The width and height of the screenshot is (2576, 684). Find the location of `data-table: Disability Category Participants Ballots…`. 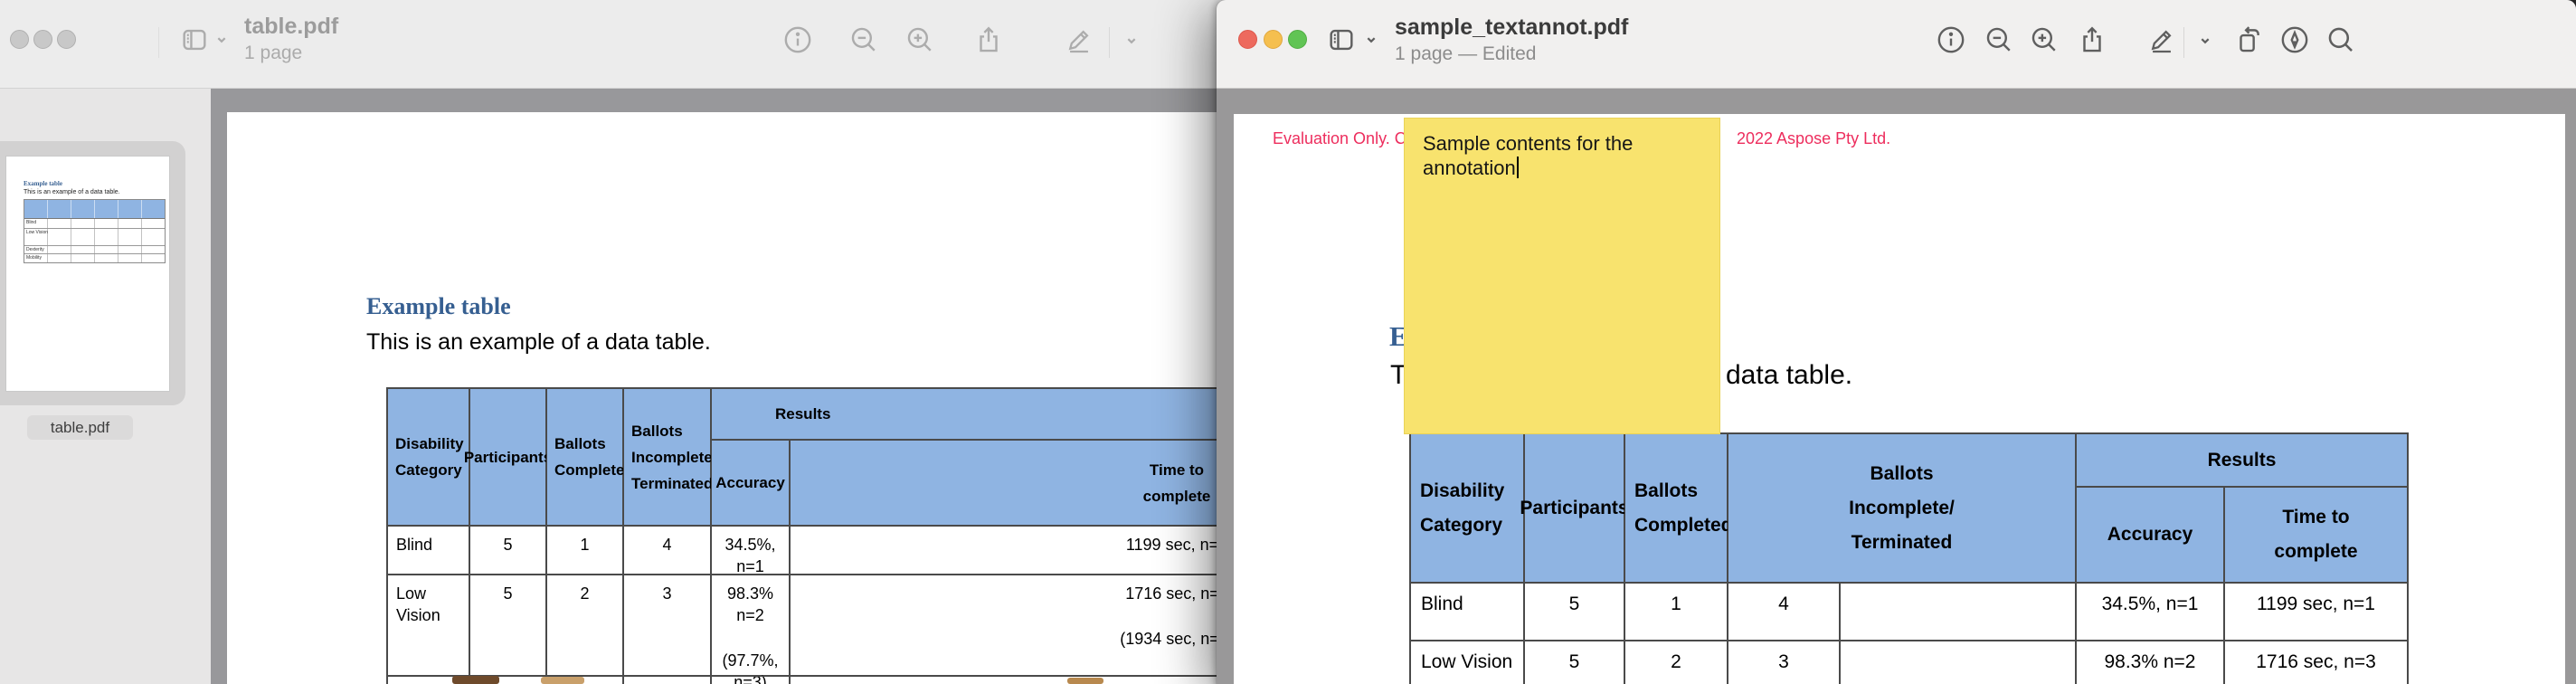

data-table: Disability Category Participants Ballots… is located at coordinates (1909, 558).